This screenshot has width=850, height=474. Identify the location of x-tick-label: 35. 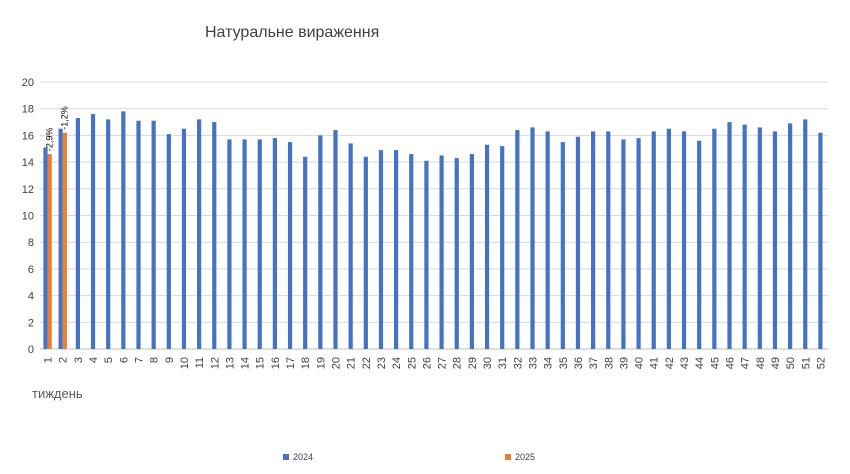
(564, 363).